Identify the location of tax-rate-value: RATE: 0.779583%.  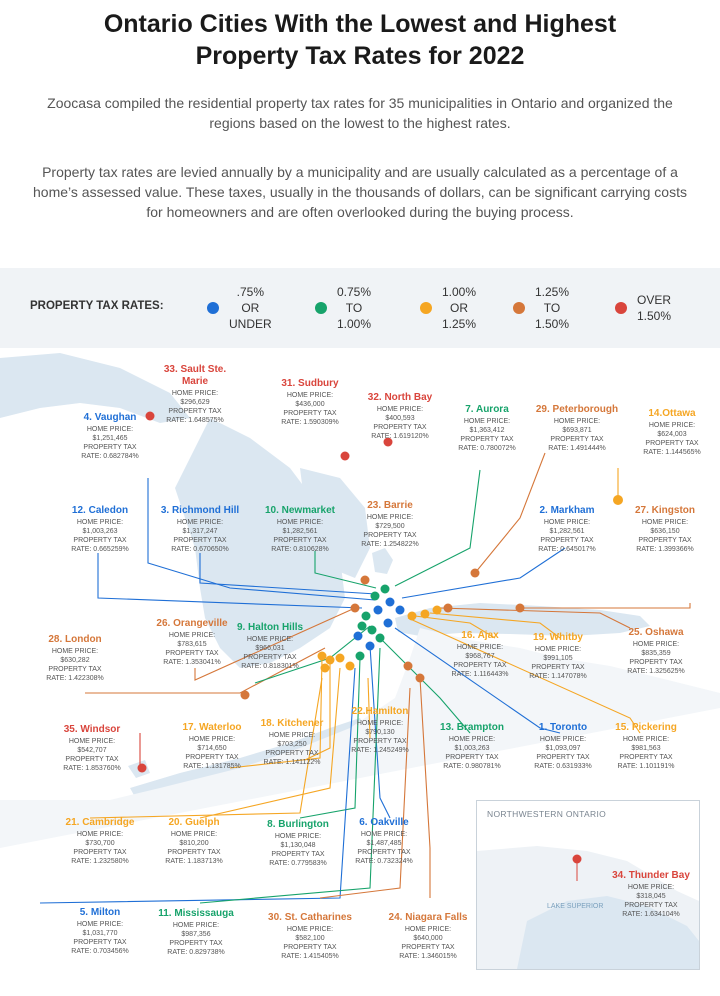
(298, 863).